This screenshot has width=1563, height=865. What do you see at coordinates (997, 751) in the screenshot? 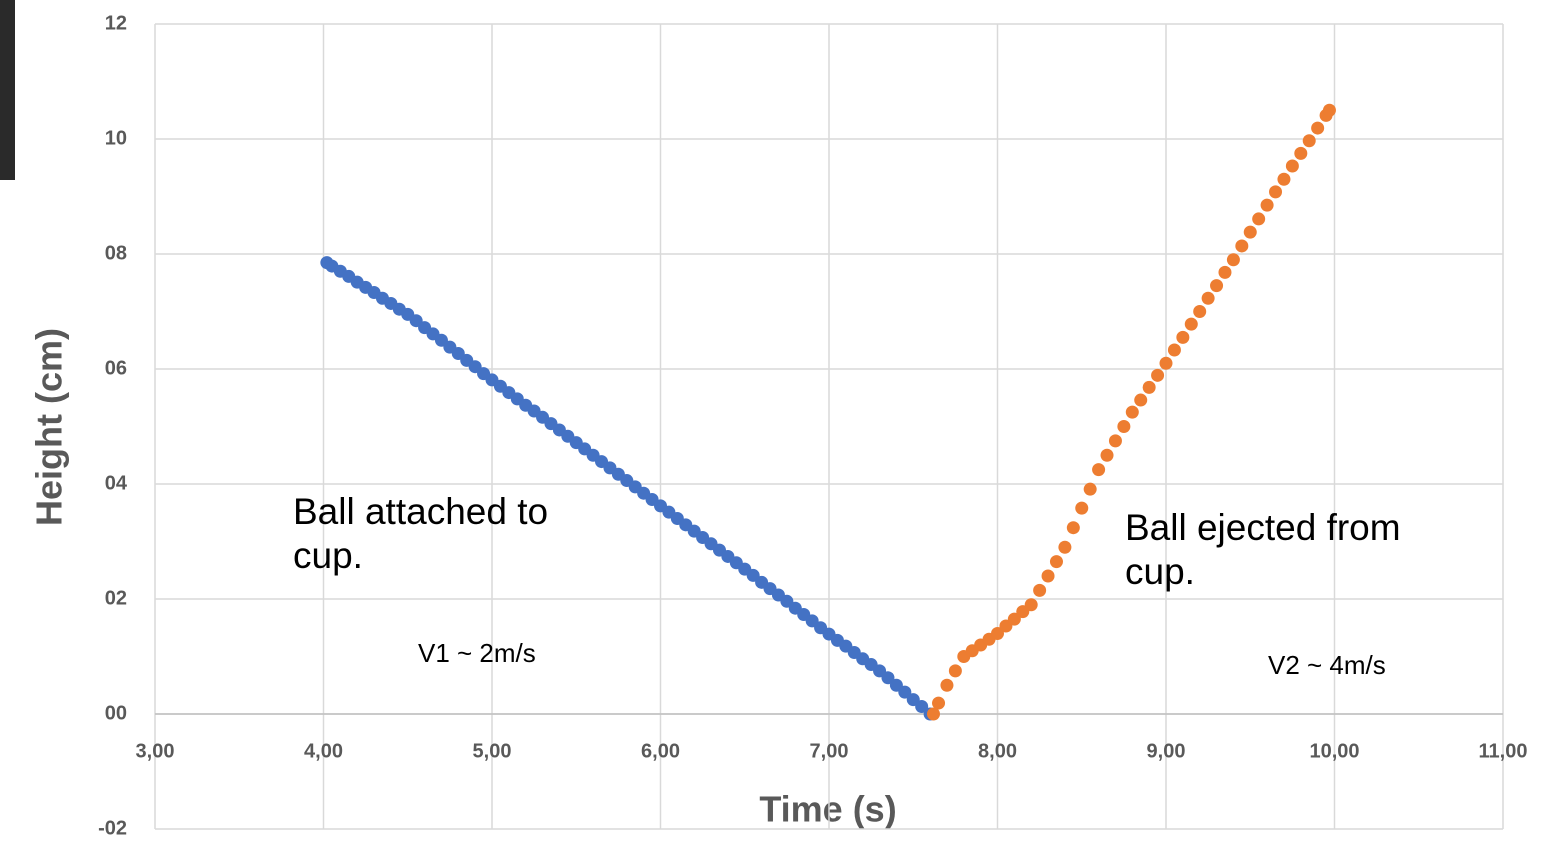
I see `x-tick-label: 8,00` at bounding box center [997, 751].